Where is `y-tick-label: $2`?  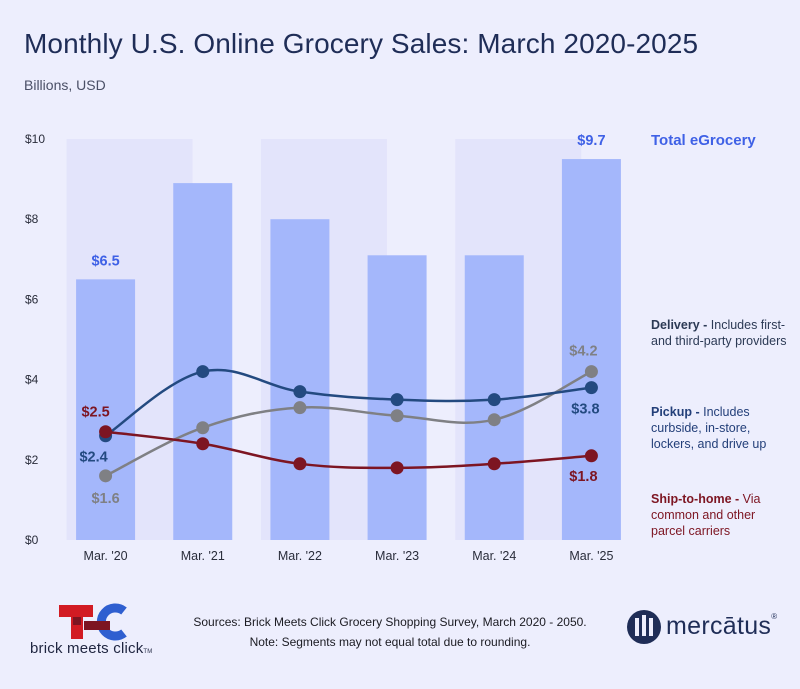
y-tick-label: $2 is located at coordinates (32, 460).